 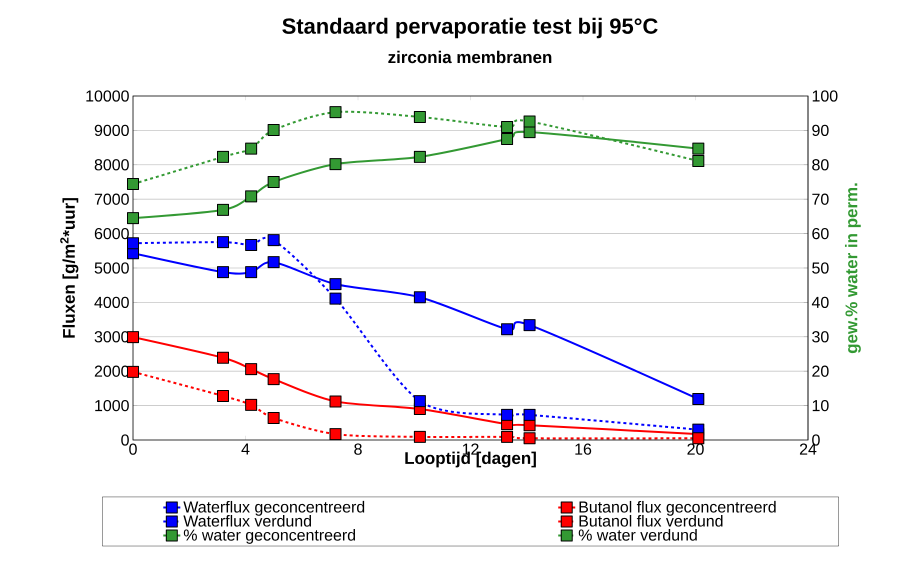 What do you see at coordinates (69, 268) in the screenshot?
I see `y-axis-title: Fluxen [g/m$^{2}$*uur]` at bounding box center [69, 268].